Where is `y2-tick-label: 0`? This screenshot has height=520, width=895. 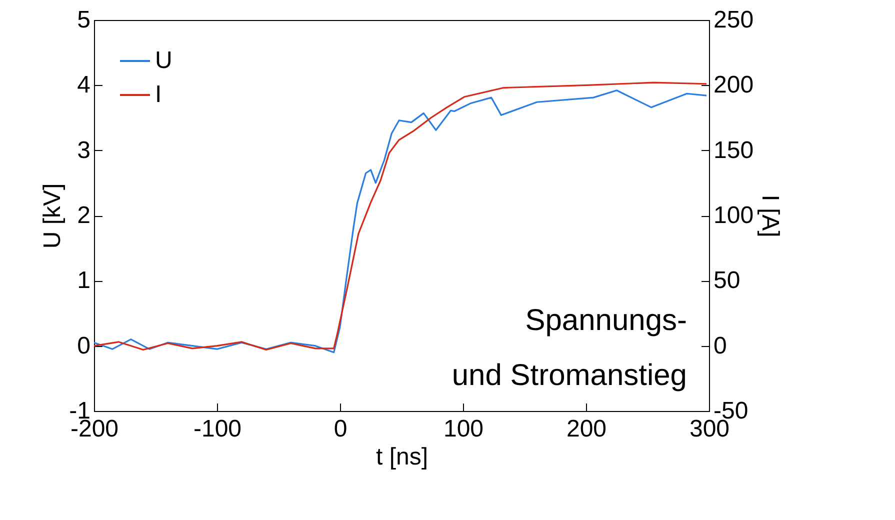
y2-tick-label: 0 is located at coordinates (720, 346).